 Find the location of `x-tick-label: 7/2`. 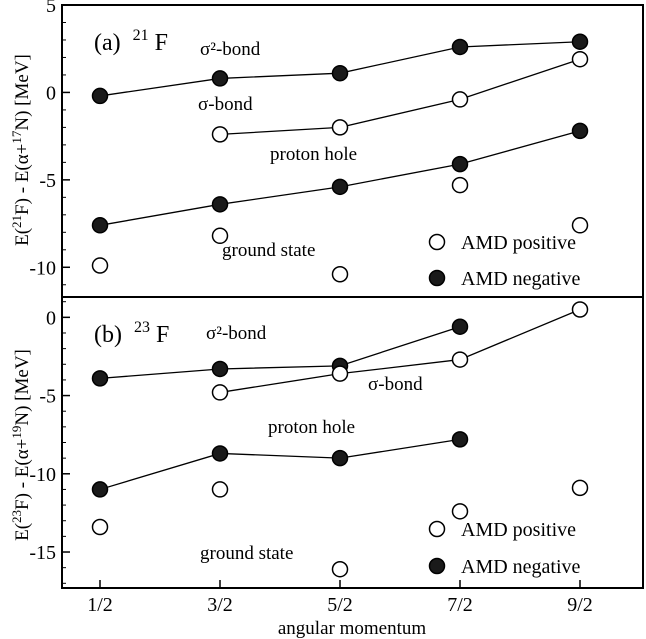

x-tick-label: 7/2 is located at coordinates (460, 605).